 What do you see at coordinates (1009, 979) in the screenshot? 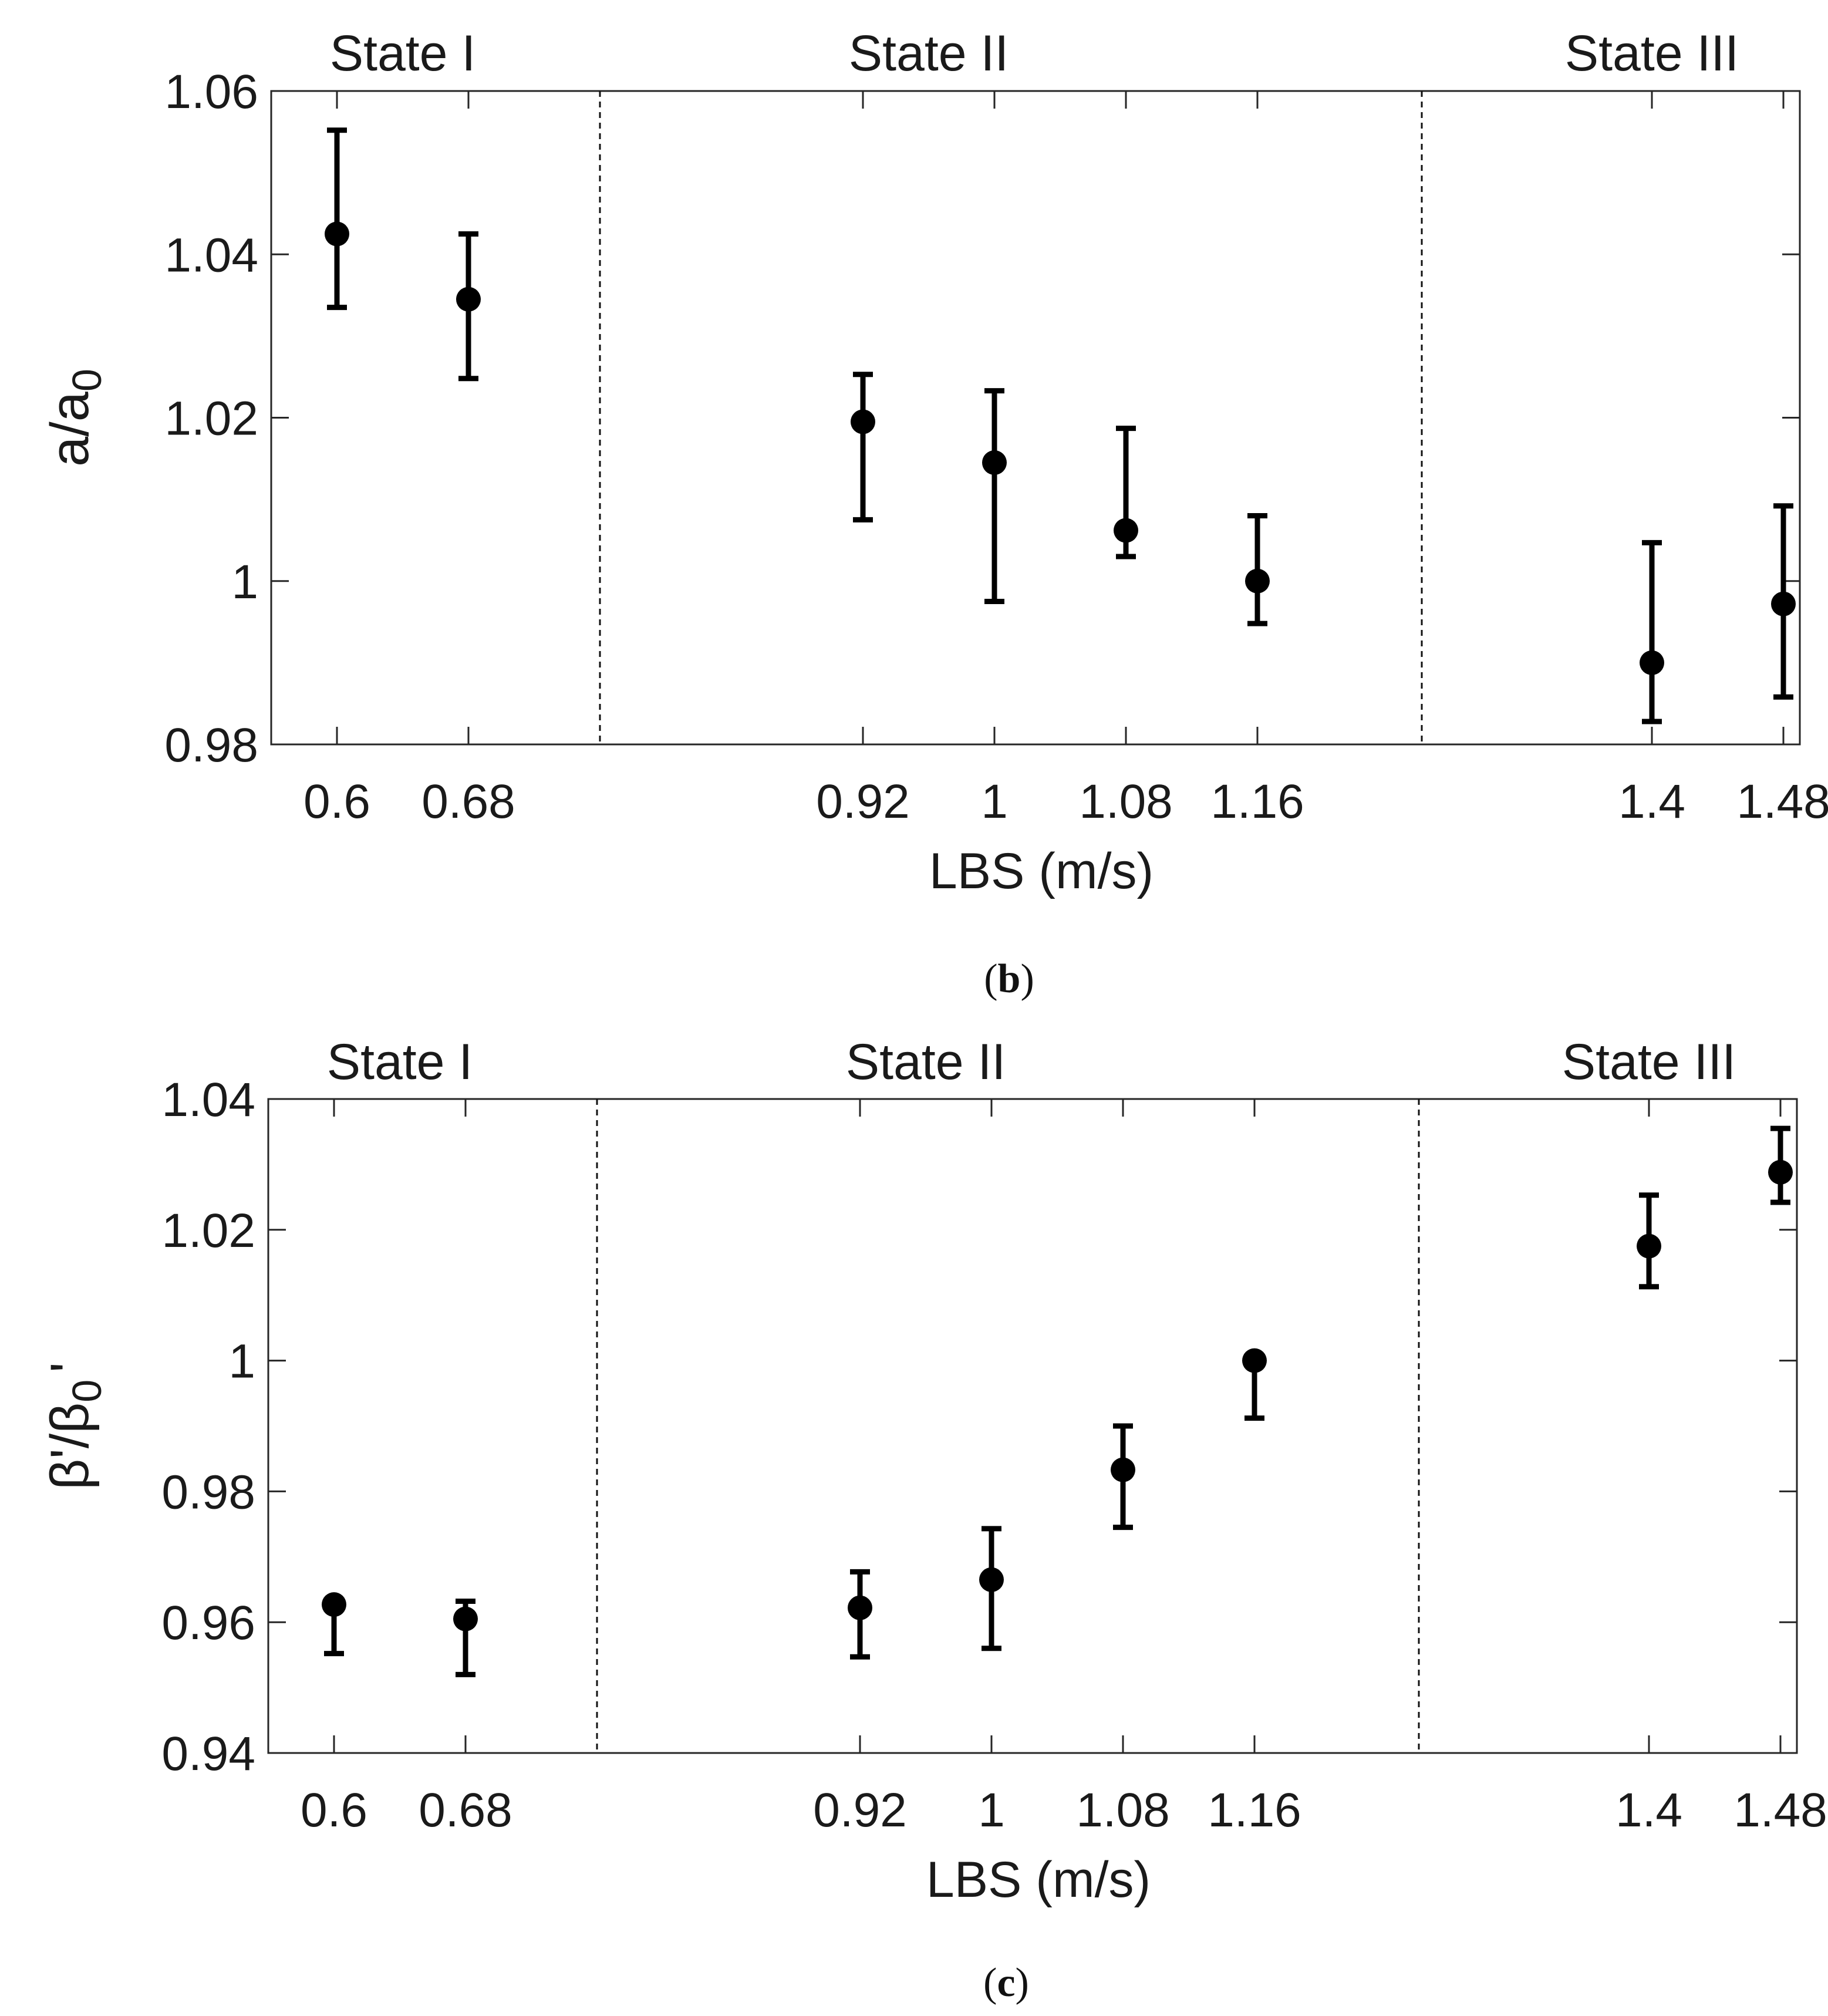
I see `figure-caption: (b)` at bounding box center [1009, 979].